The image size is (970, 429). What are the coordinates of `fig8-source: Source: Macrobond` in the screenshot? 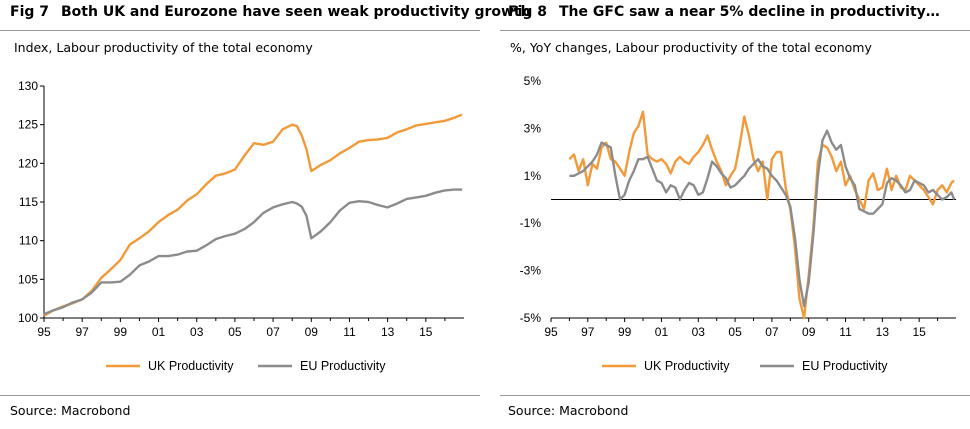 It's located at (568, 410).